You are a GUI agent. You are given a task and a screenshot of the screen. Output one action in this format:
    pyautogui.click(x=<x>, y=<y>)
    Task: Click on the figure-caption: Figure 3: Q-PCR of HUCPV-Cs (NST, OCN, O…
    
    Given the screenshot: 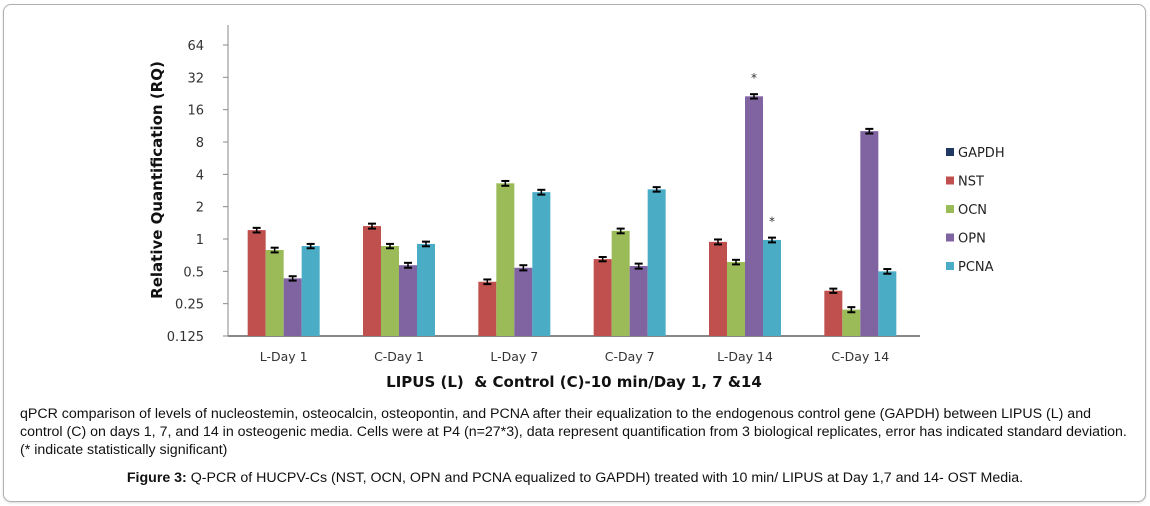 What is the action you would take?
    pyautogui.click(x=575, y=478)
    